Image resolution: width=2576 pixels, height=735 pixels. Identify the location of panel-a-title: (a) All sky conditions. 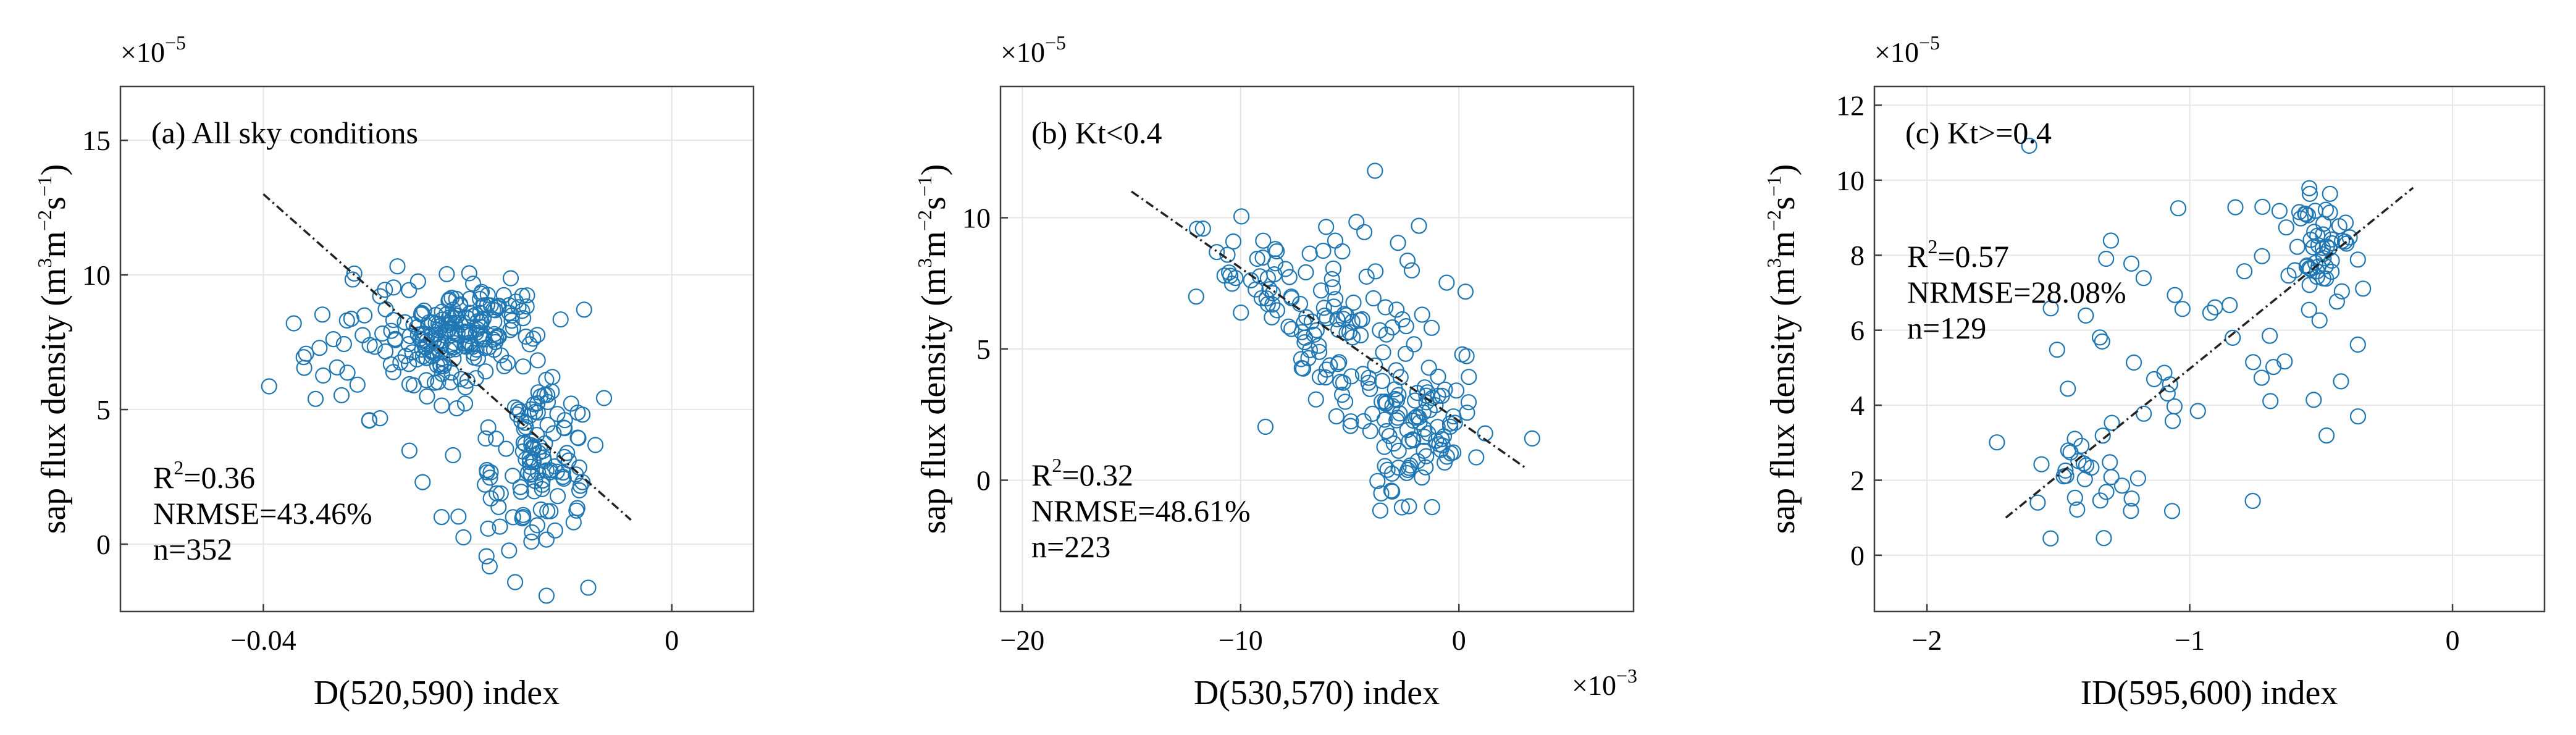
(284, 133).